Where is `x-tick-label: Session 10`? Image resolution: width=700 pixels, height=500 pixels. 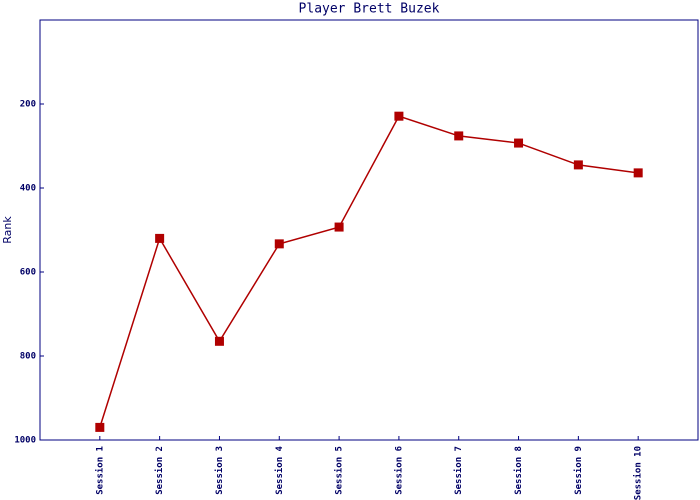
x-tick-label: Session 10 is located at coordinates (638, 473).